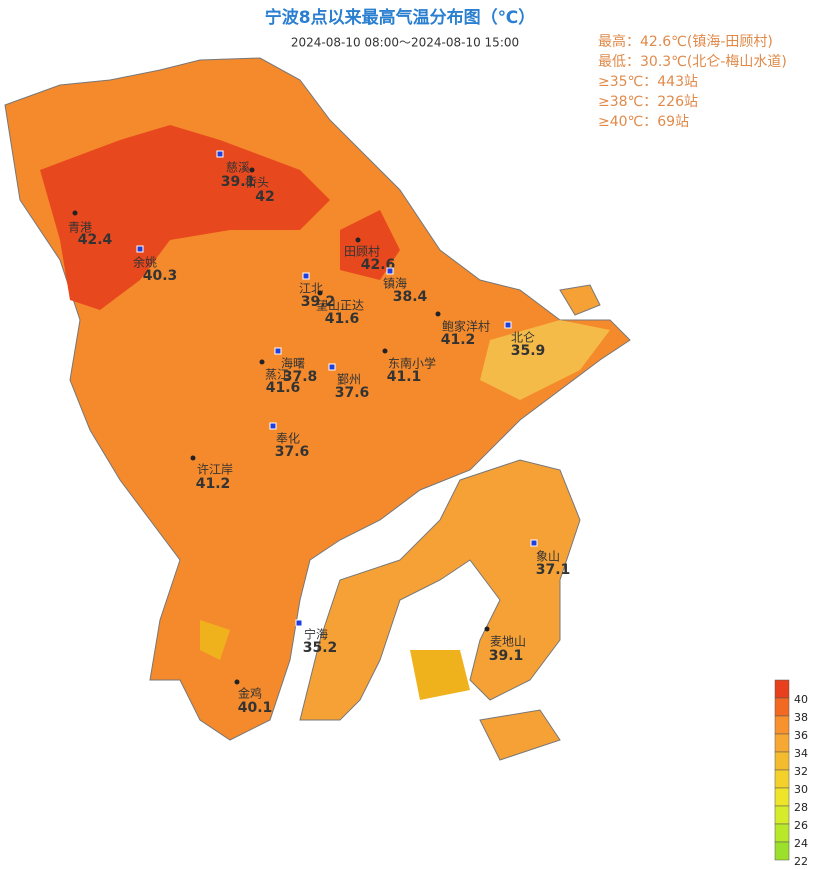 Image resolution: width=817 pixels, height=870 pixels. I want to click on station-name: 鄞州, so click(349, 380).